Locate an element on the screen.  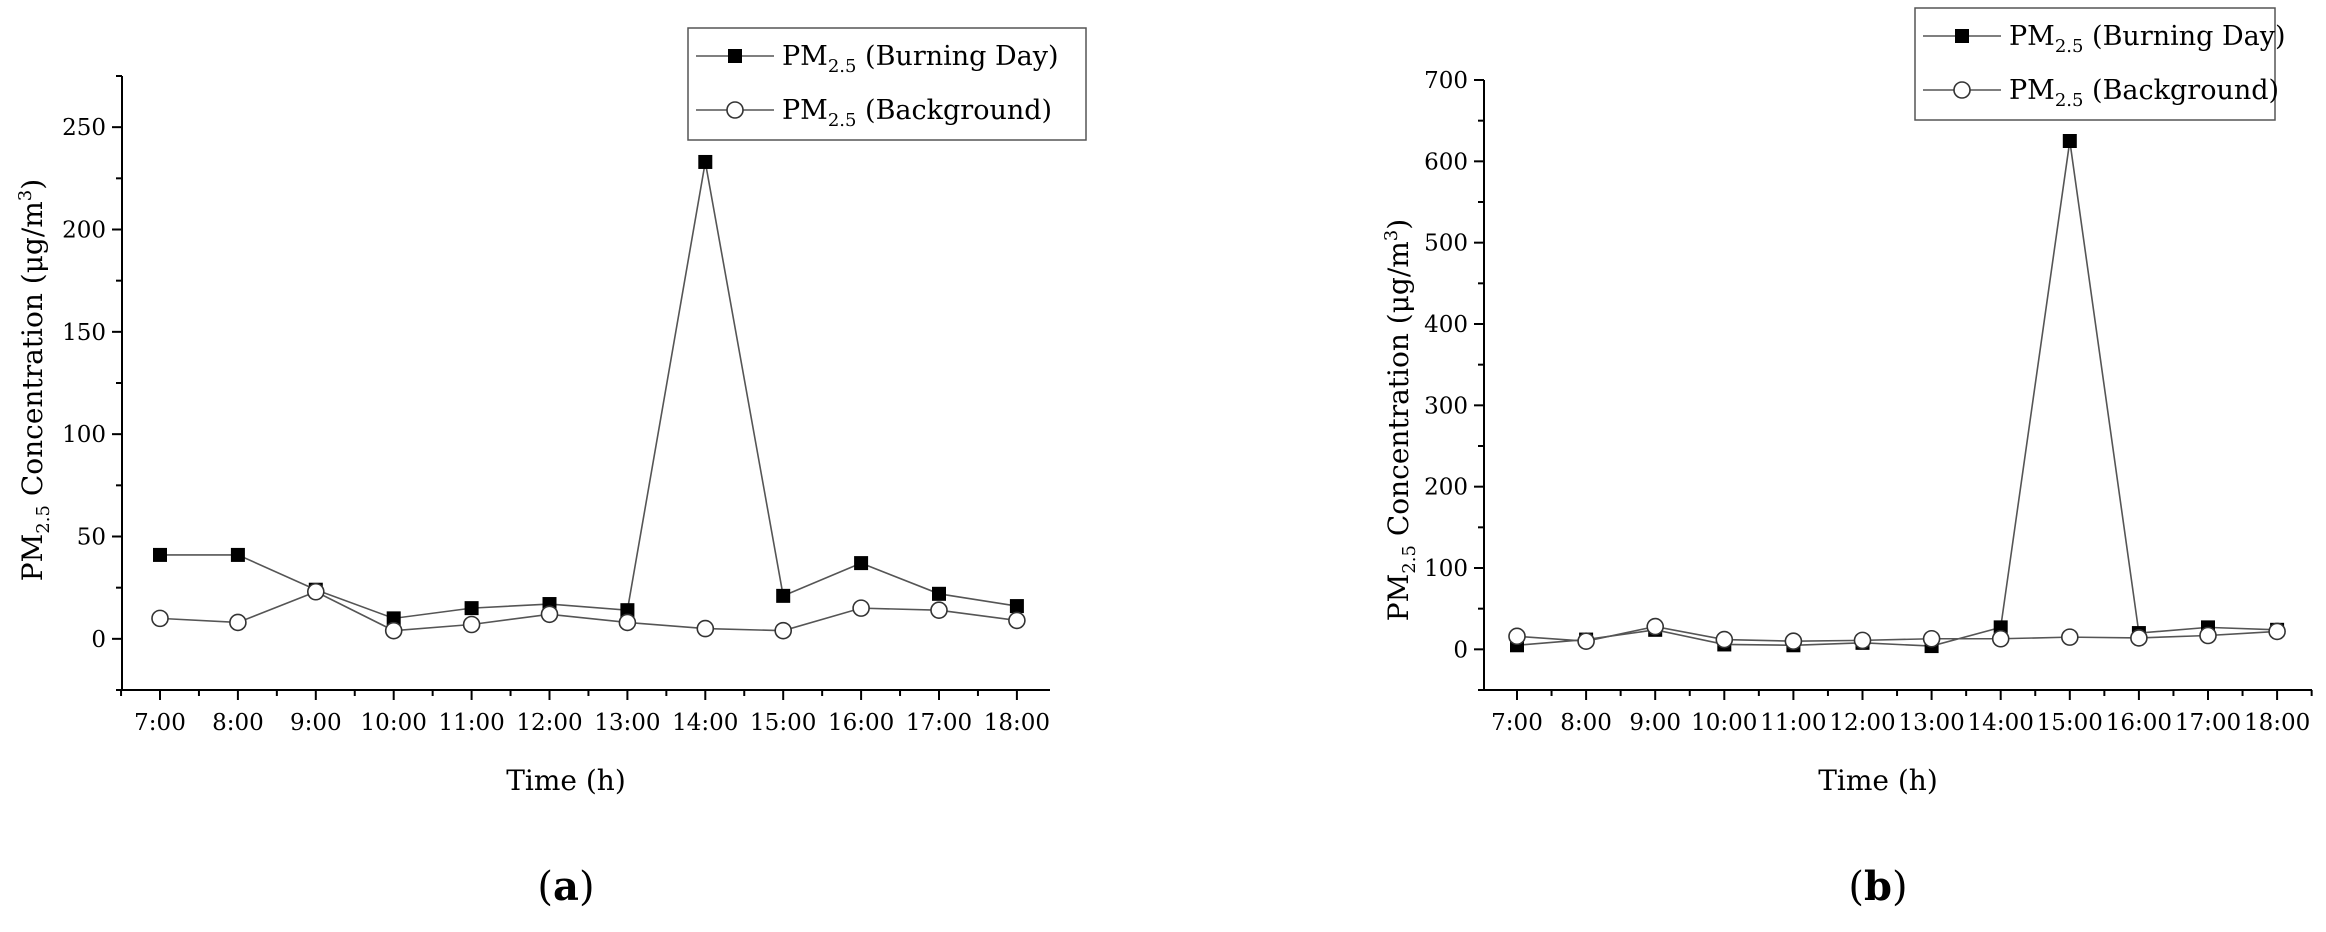
y-tick-label: 250 is located at coordinates (84, 128).